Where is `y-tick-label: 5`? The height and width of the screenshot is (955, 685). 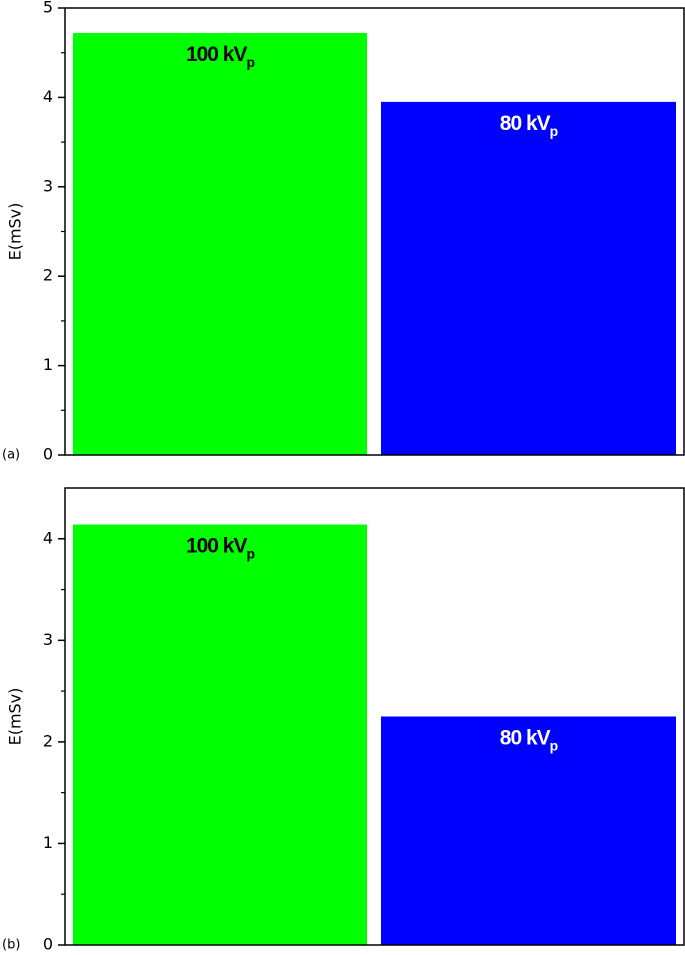 y-tick-label: 5 is located at coordinates (48, 8).